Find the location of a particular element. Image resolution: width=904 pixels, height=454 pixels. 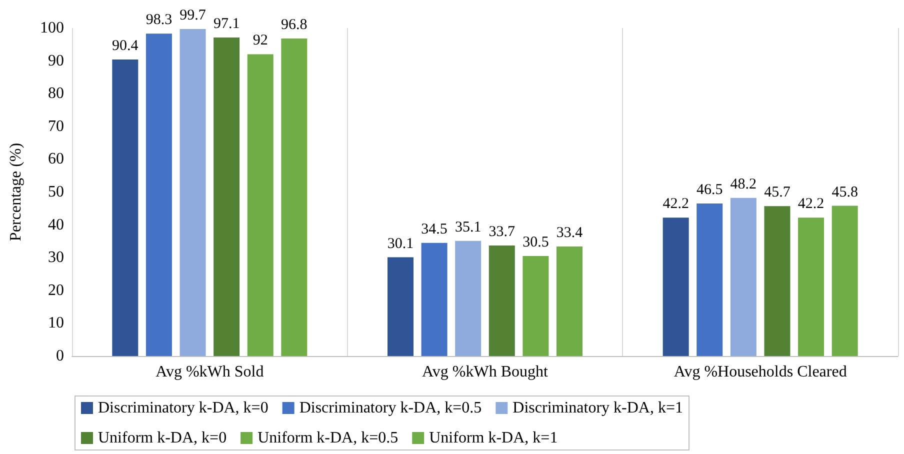

x-tick-label: Avg %Households Cleared is located at coordinates (760, 372).